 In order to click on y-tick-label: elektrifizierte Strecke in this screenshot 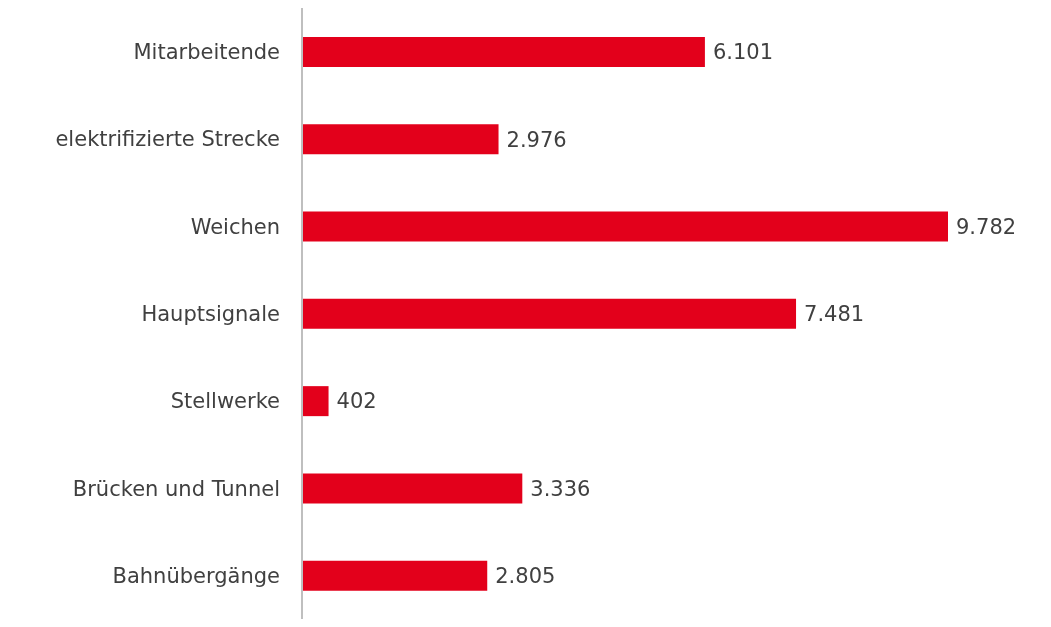, I will do `click(167, 139)`.